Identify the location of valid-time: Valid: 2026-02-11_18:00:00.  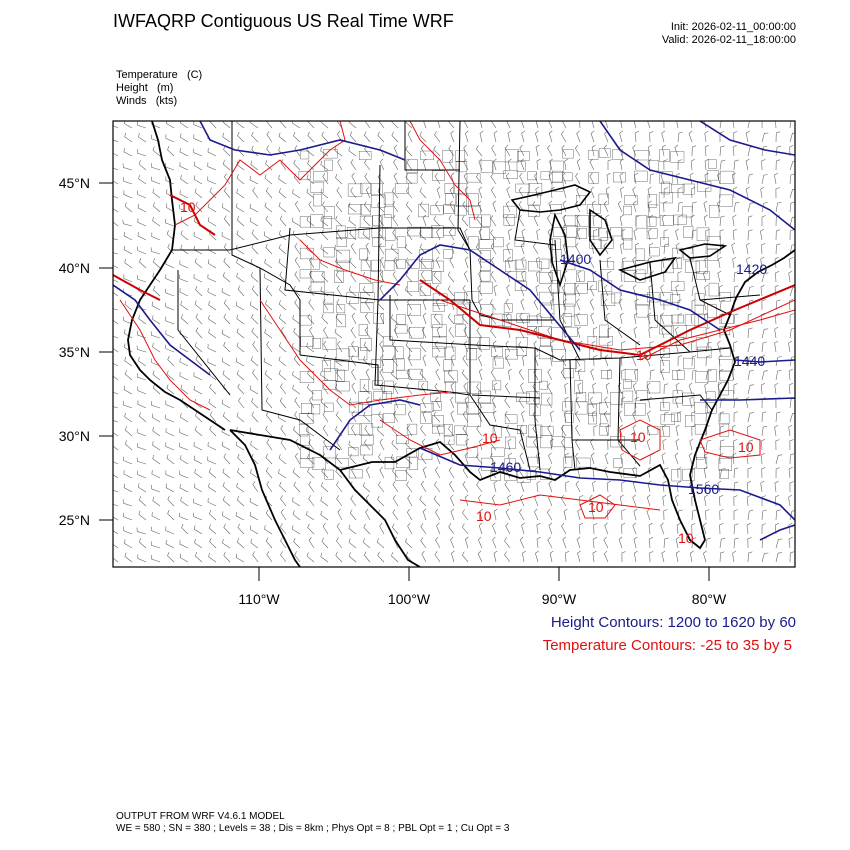
(728, 40).